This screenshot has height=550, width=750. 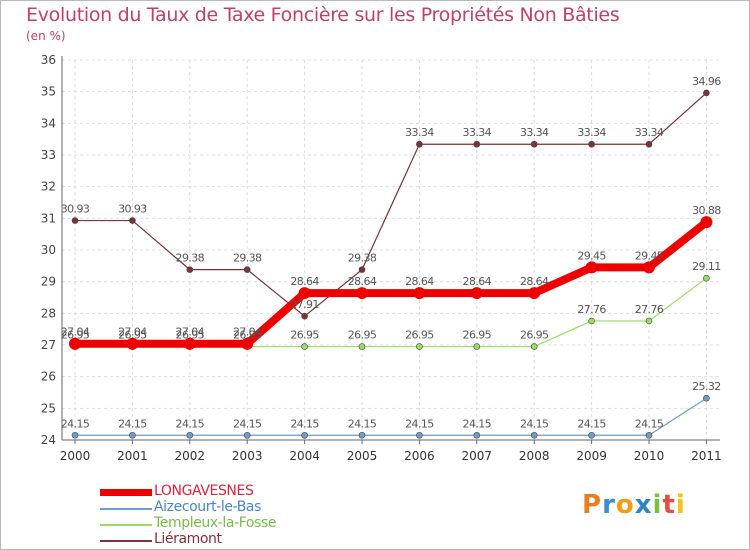 What do you see at coordinates (75, 456) in the screenshot?
I see `x-tick-label: 2000` at bounding box center [75, 456].